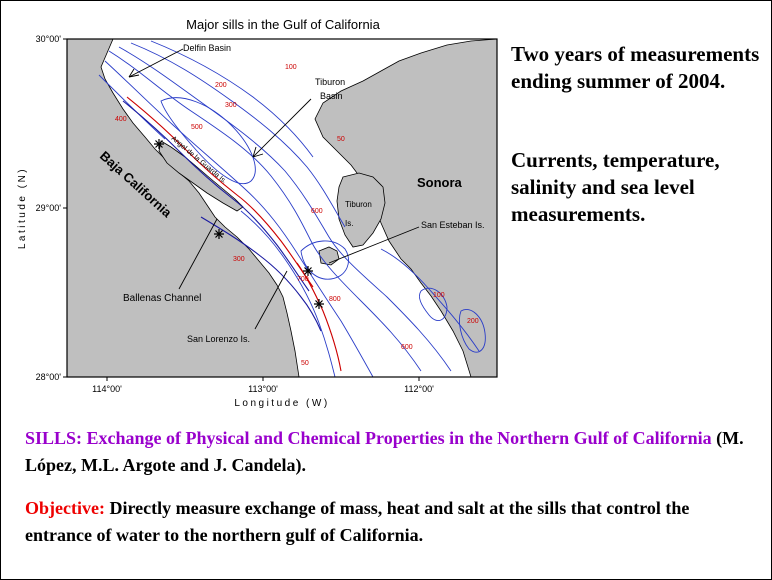 The image size is (772, 580). I want to click on lon-tick-label: 114°00', so click(107, 389).